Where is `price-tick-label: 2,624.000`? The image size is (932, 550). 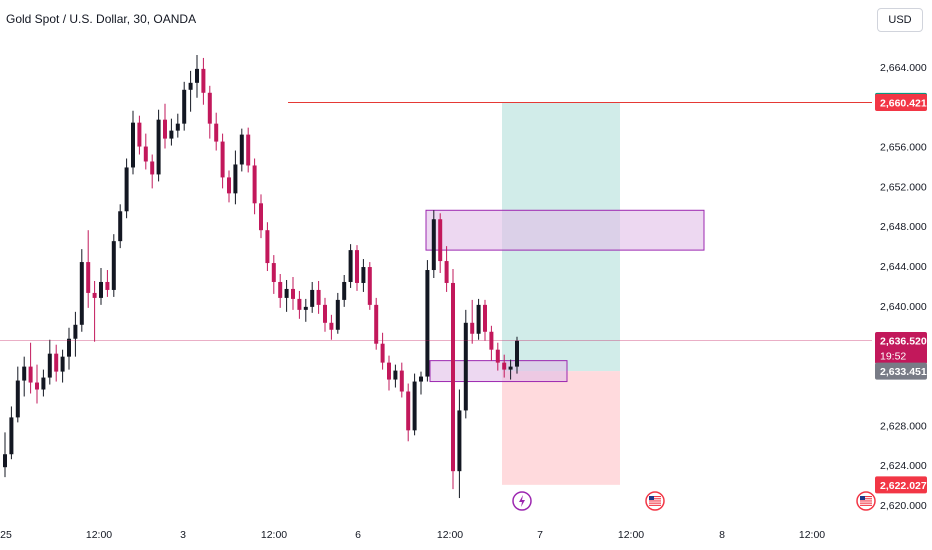 price-tick-label: 2,624.000 is located at coordinates (903, 466).